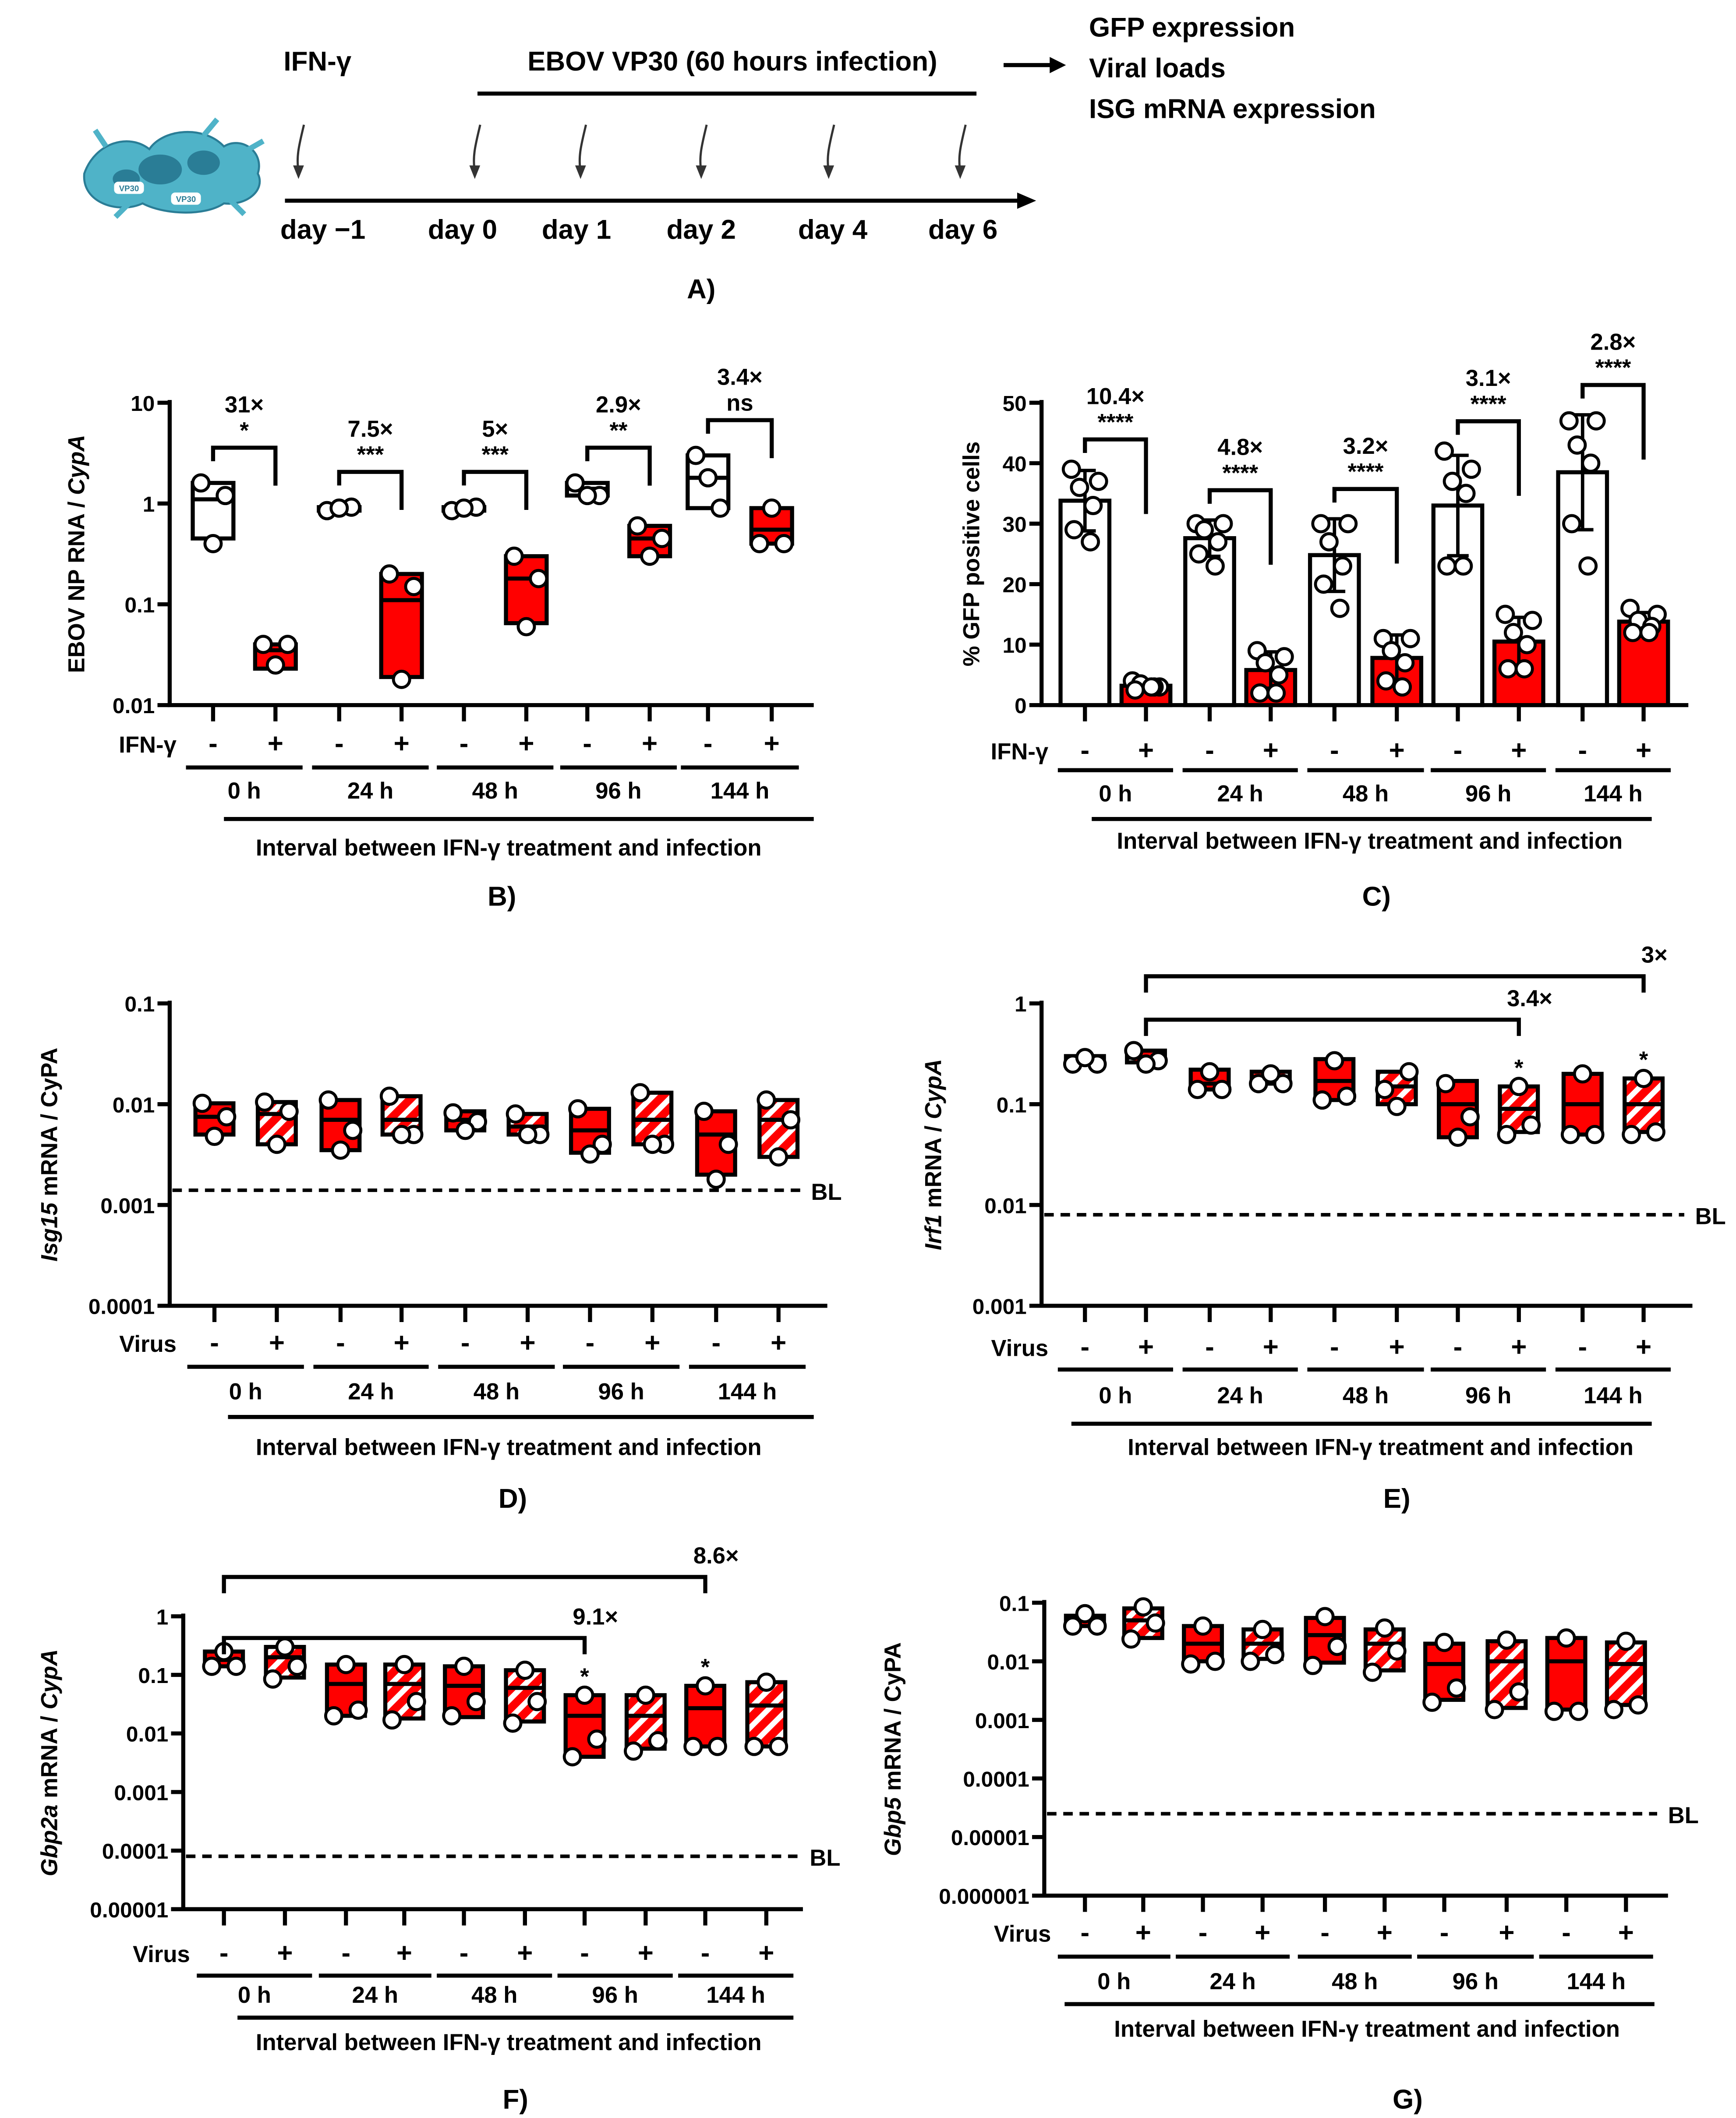 Image resolution: width=1736 pixels, height=2118 pixels. Describe the element at coordinates (1035, 65) in the screenshot. I see `arrow-right-icon` at that location.